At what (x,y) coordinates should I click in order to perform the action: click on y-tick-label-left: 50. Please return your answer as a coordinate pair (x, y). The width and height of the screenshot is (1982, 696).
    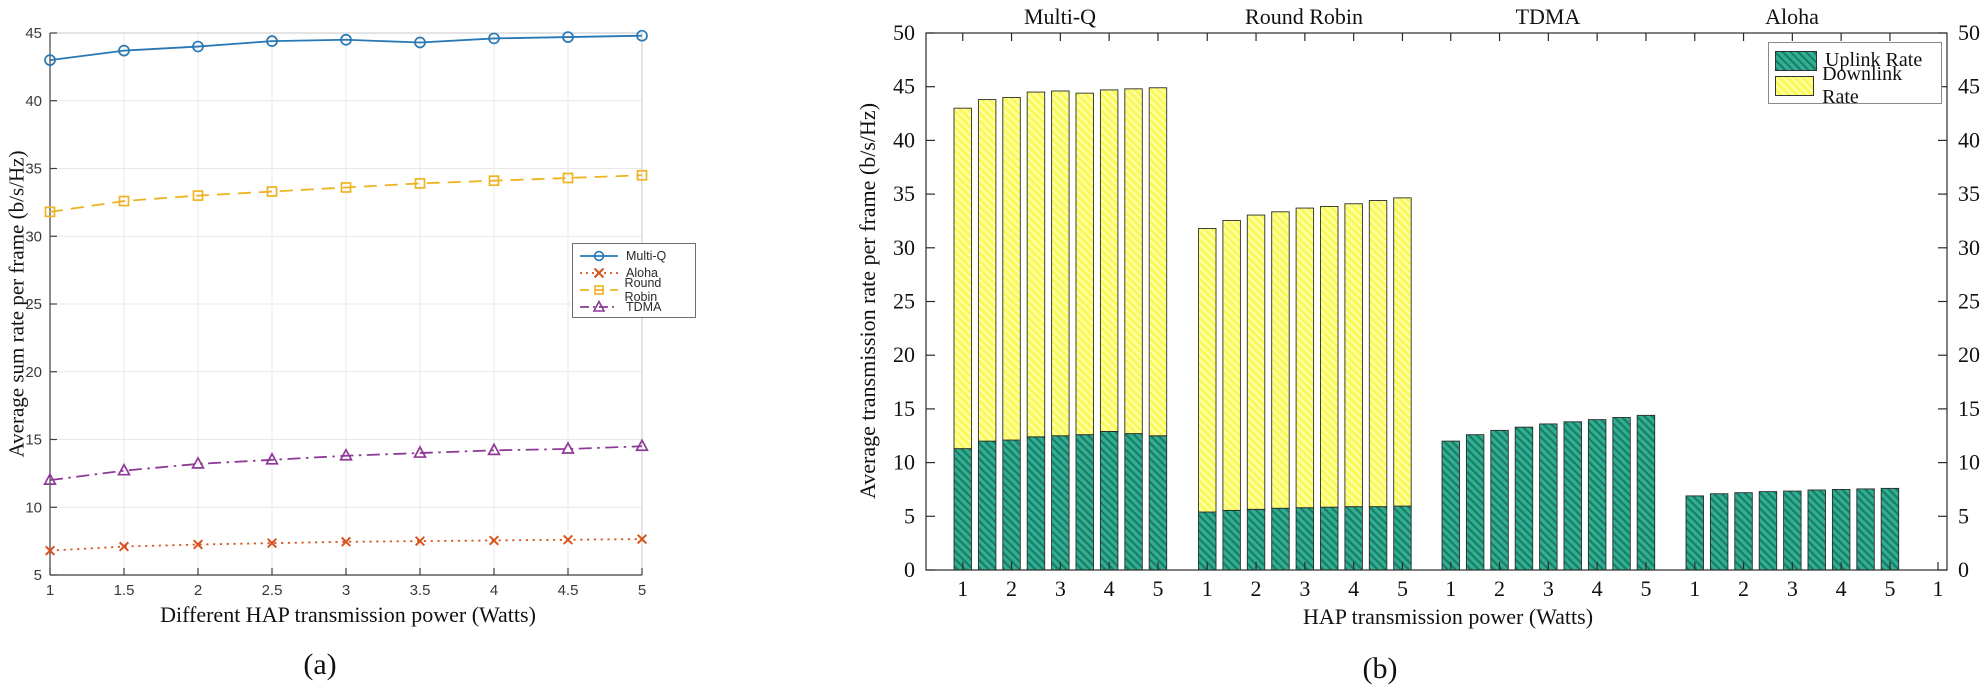
    Looking at the image, I should click on (904, 32).